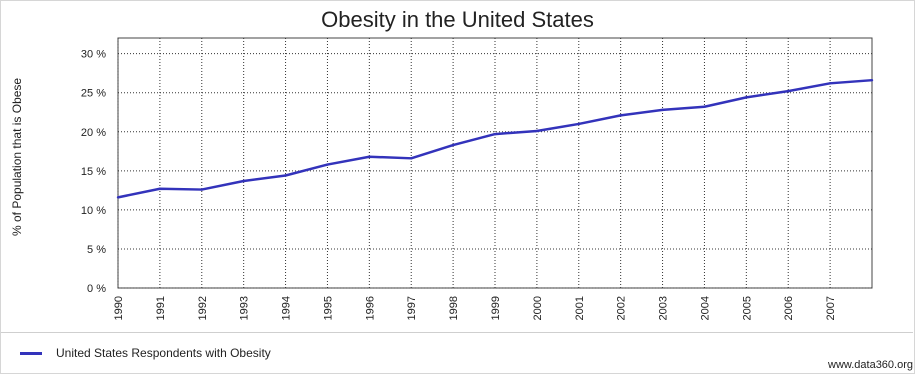  What do you see at coordinates (161, 308) in the screenshot?
I see `x-tick-label: 1991` at bounding box center [161, 308].